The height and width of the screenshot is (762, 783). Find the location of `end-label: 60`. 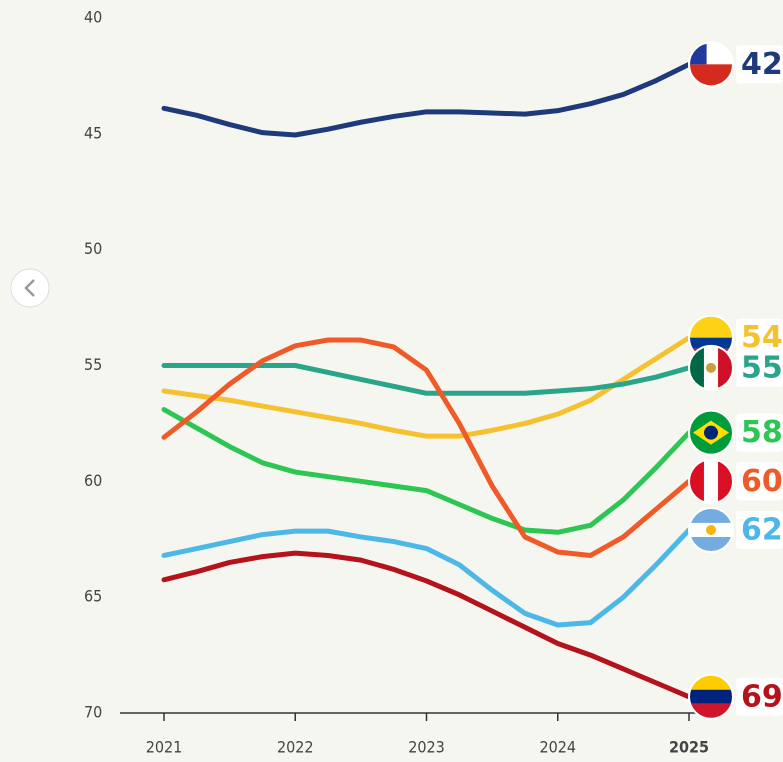

end-label: 60 is located at coordinates (762, 481).